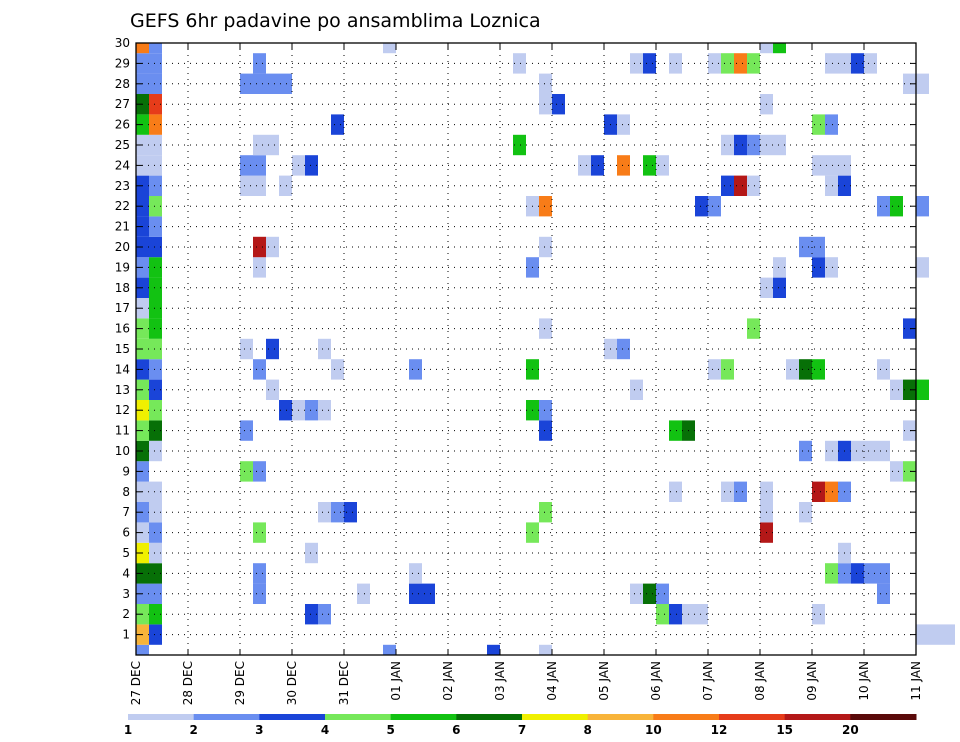 The image size is (960, 742). What do you see at coordinates (812, 681) in the screenshot?
I see `x-tick-label: 09 JAN` at bounding box center [812, 681].